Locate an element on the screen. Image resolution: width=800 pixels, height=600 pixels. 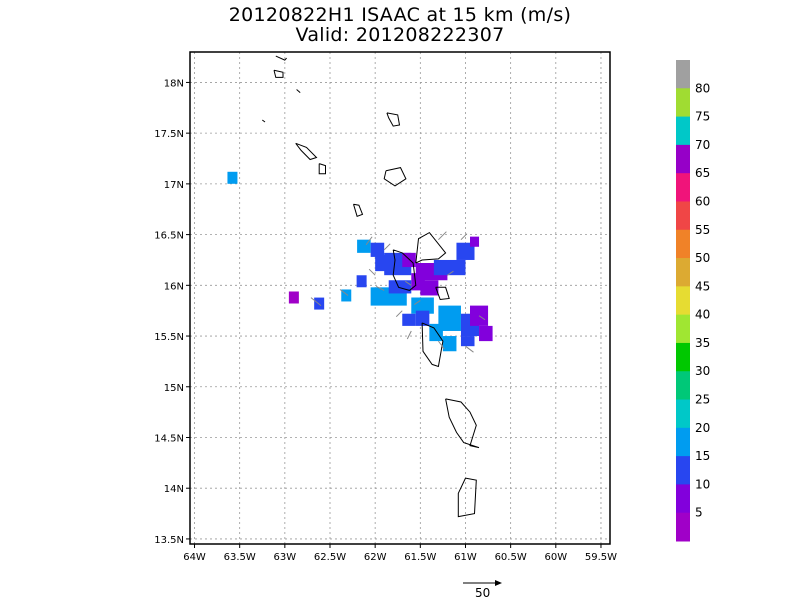
wind-speed-field is located at coordinates (360, 261).